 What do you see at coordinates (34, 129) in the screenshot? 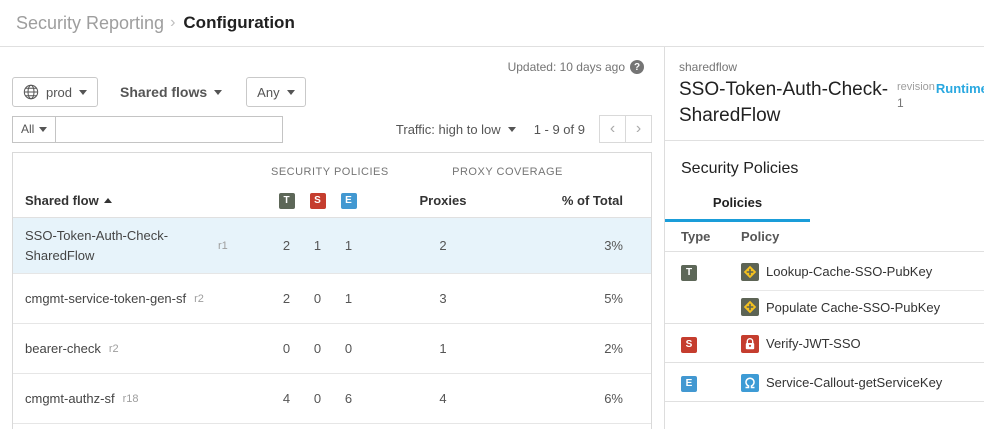
I see `search-scope-dropdown: All` at bounding box center [34, 129].